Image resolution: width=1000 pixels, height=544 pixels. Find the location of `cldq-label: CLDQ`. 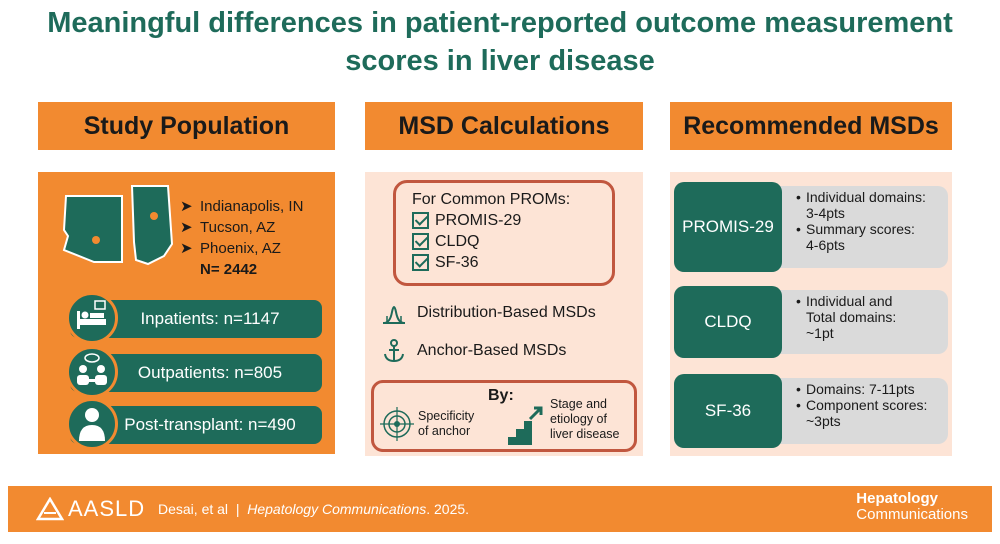

cldq-label: CLDQ is located at coordinates (728, 322).